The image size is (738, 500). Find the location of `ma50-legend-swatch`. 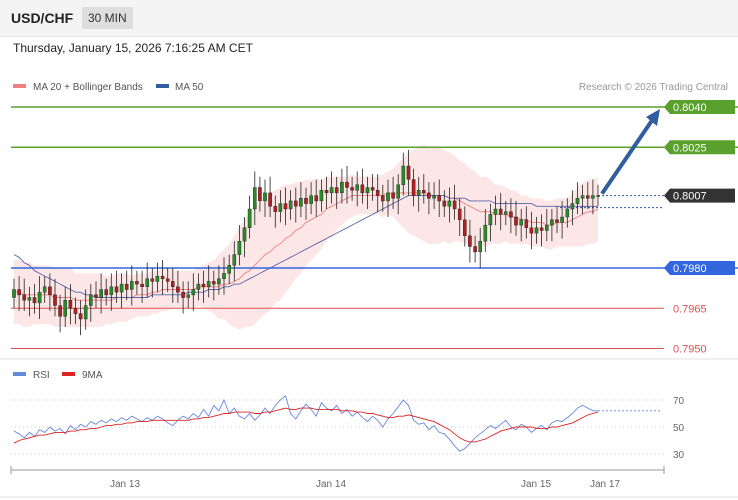

ma50-legend-swatch is located at coordinates (162, 86).